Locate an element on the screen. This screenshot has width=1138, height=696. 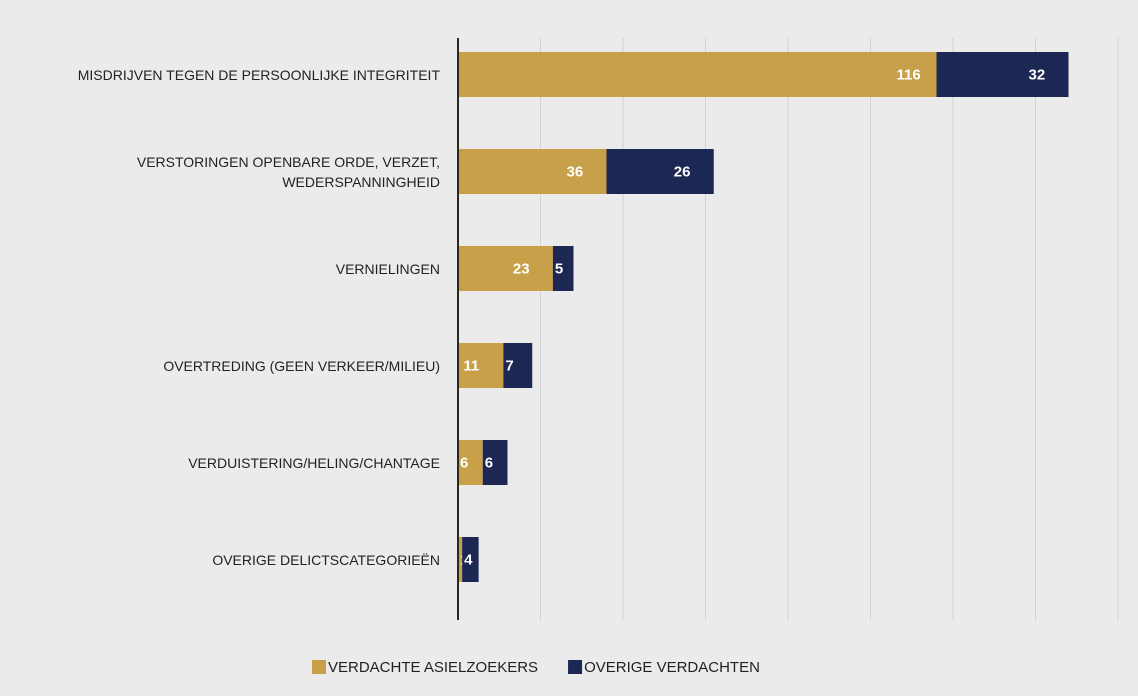
value-label: 5 is located at coordinates (559, 268).